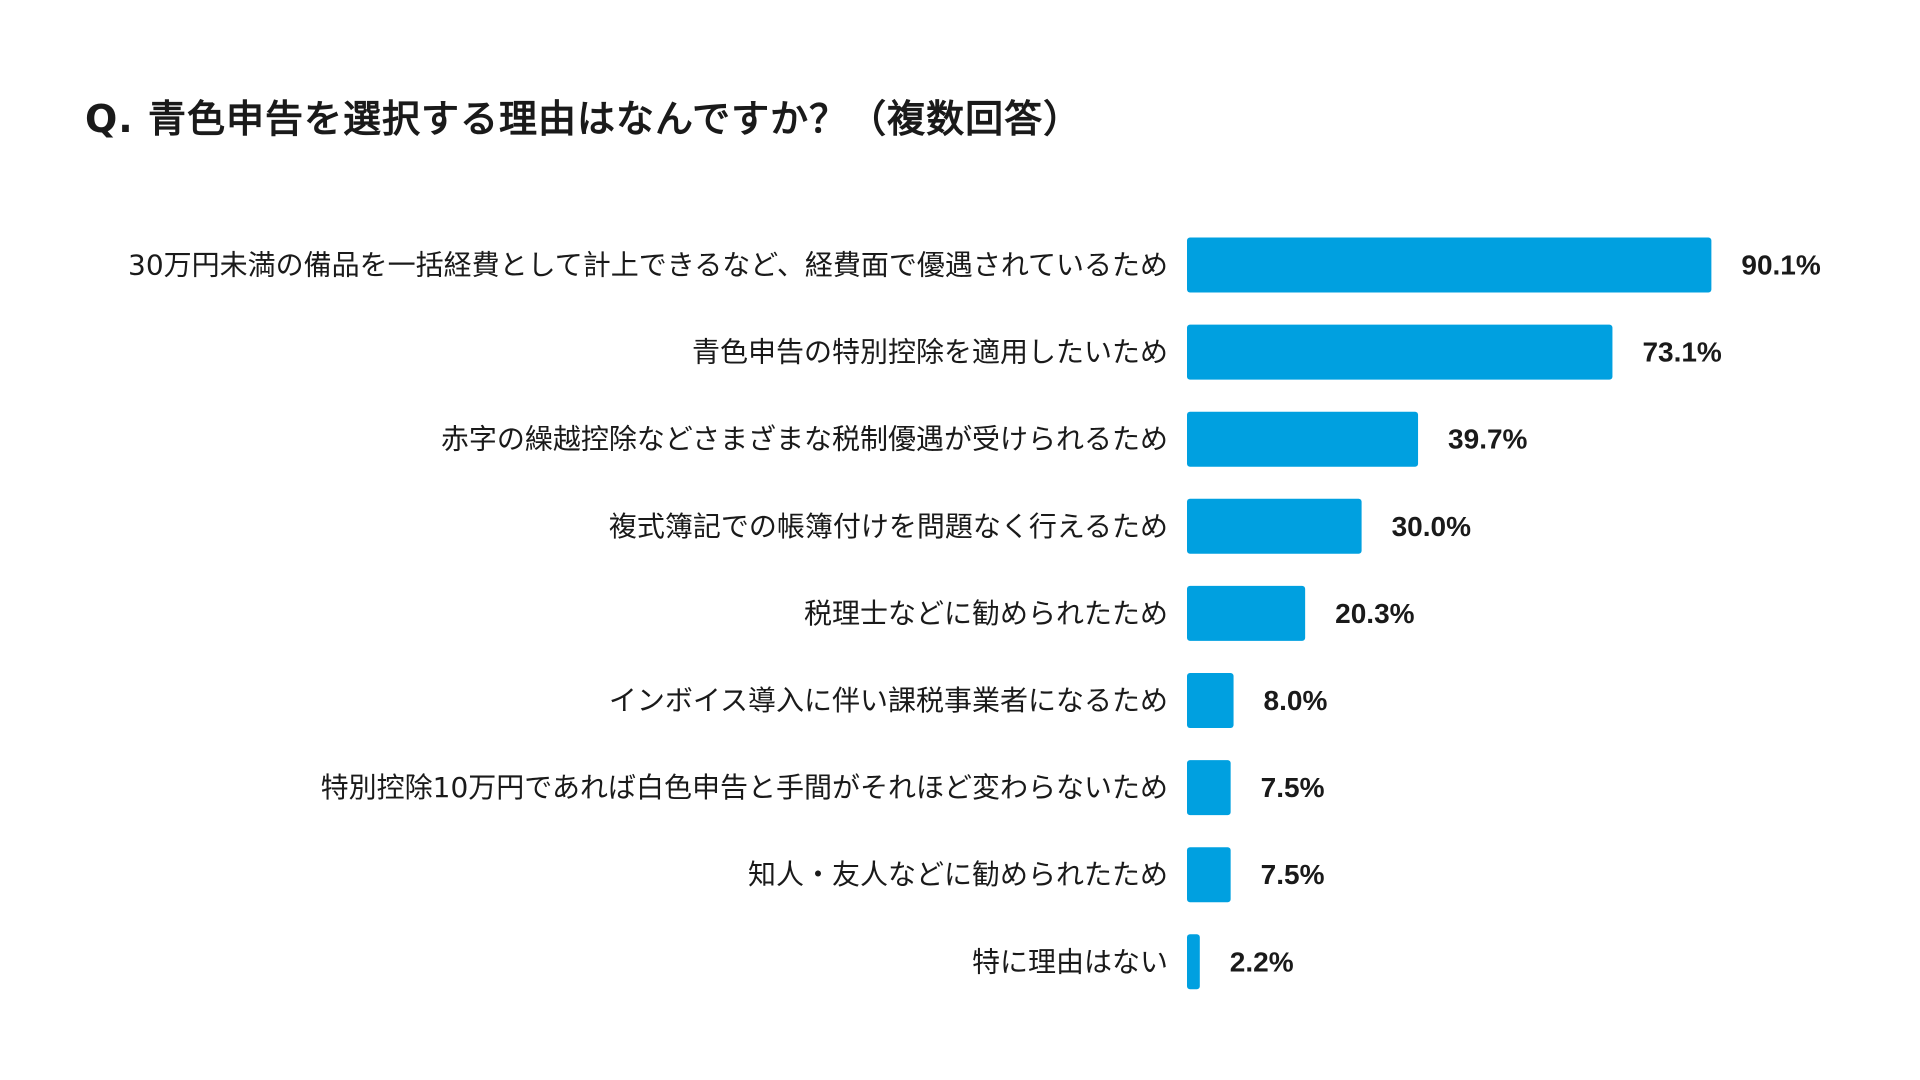  Describe the element at coordinates (1070, 961) in the screenshot. I see `category-label: 特に理由はない` at that location.